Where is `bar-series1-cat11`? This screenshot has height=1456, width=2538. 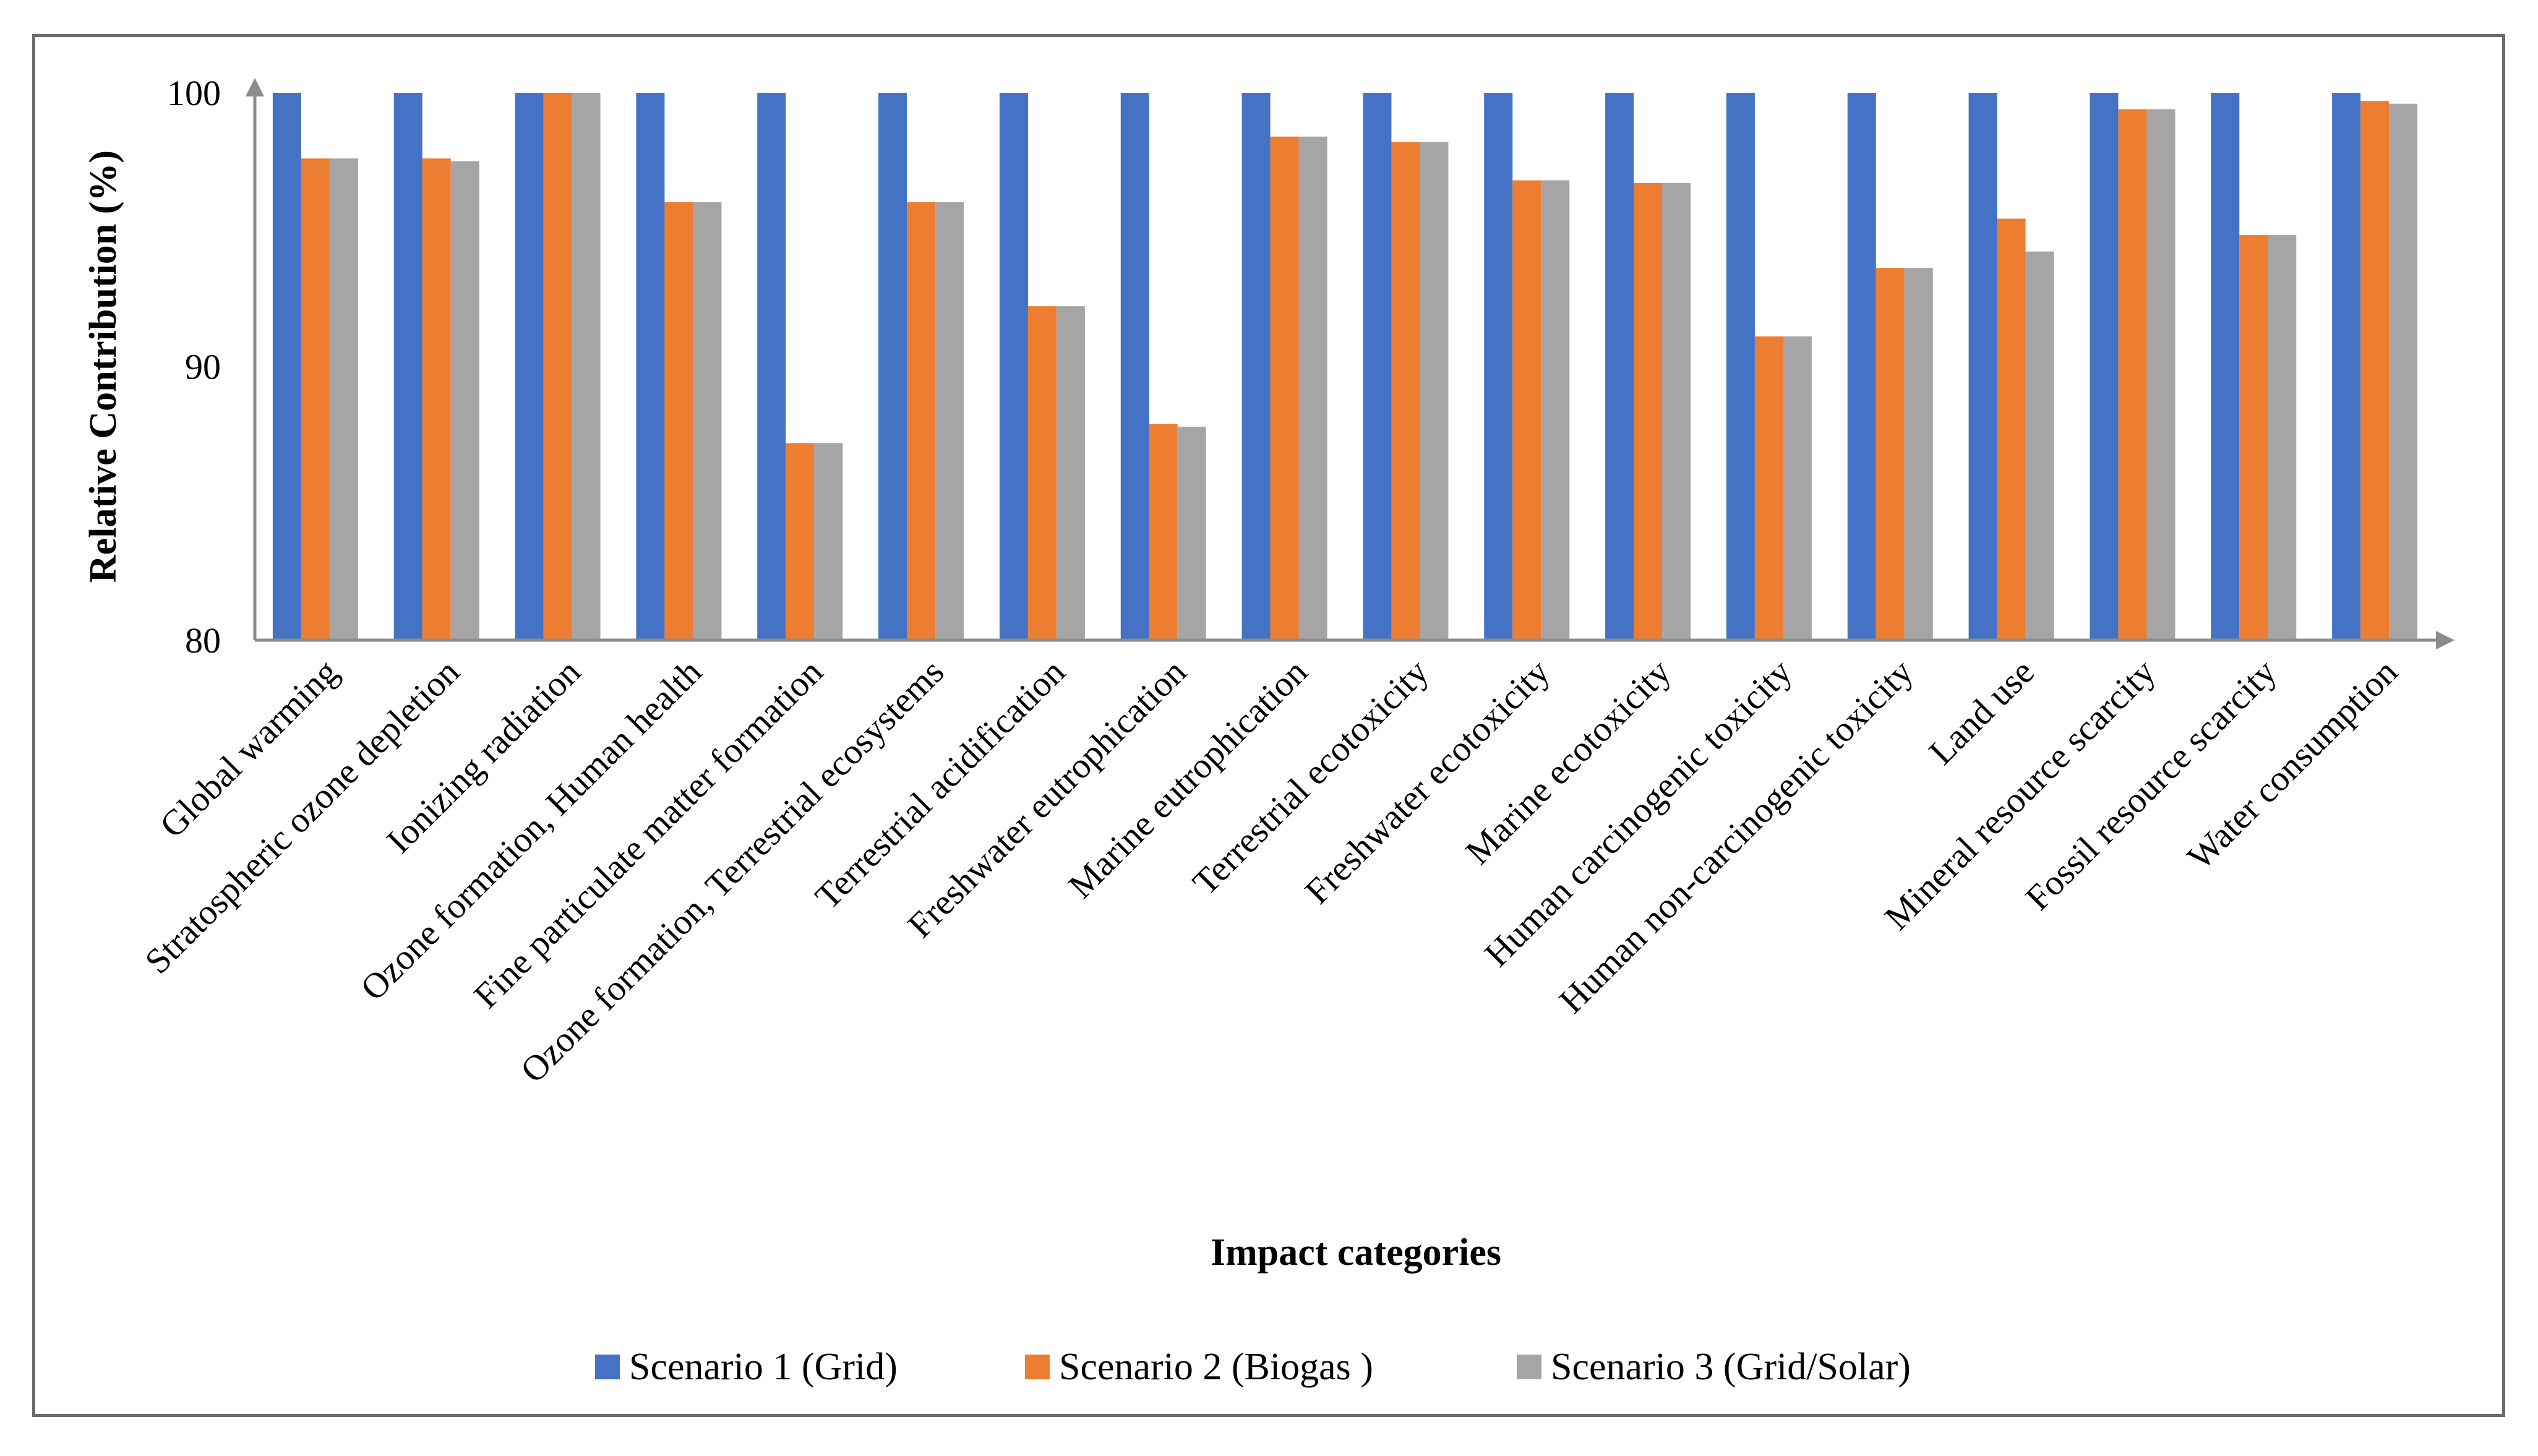 bar-series1-cat11 is located at coordinates (1498, 366).